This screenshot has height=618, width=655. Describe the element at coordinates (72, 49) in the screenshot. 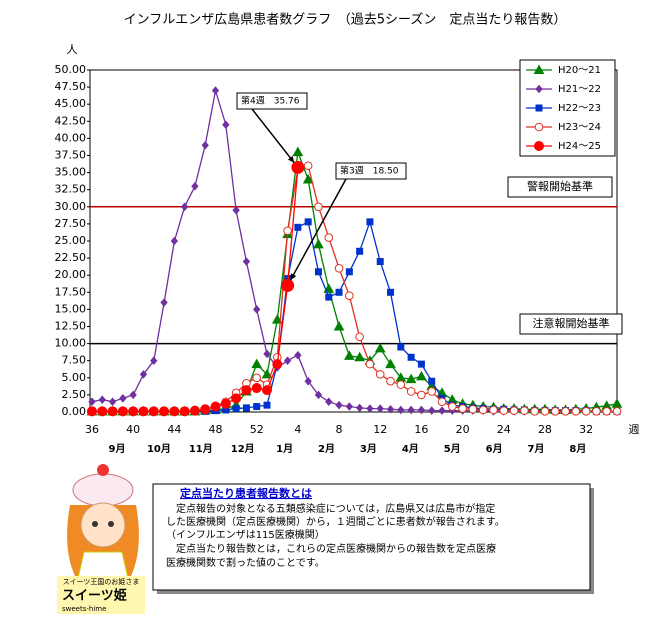

I see `y-unit: 人` at that location.